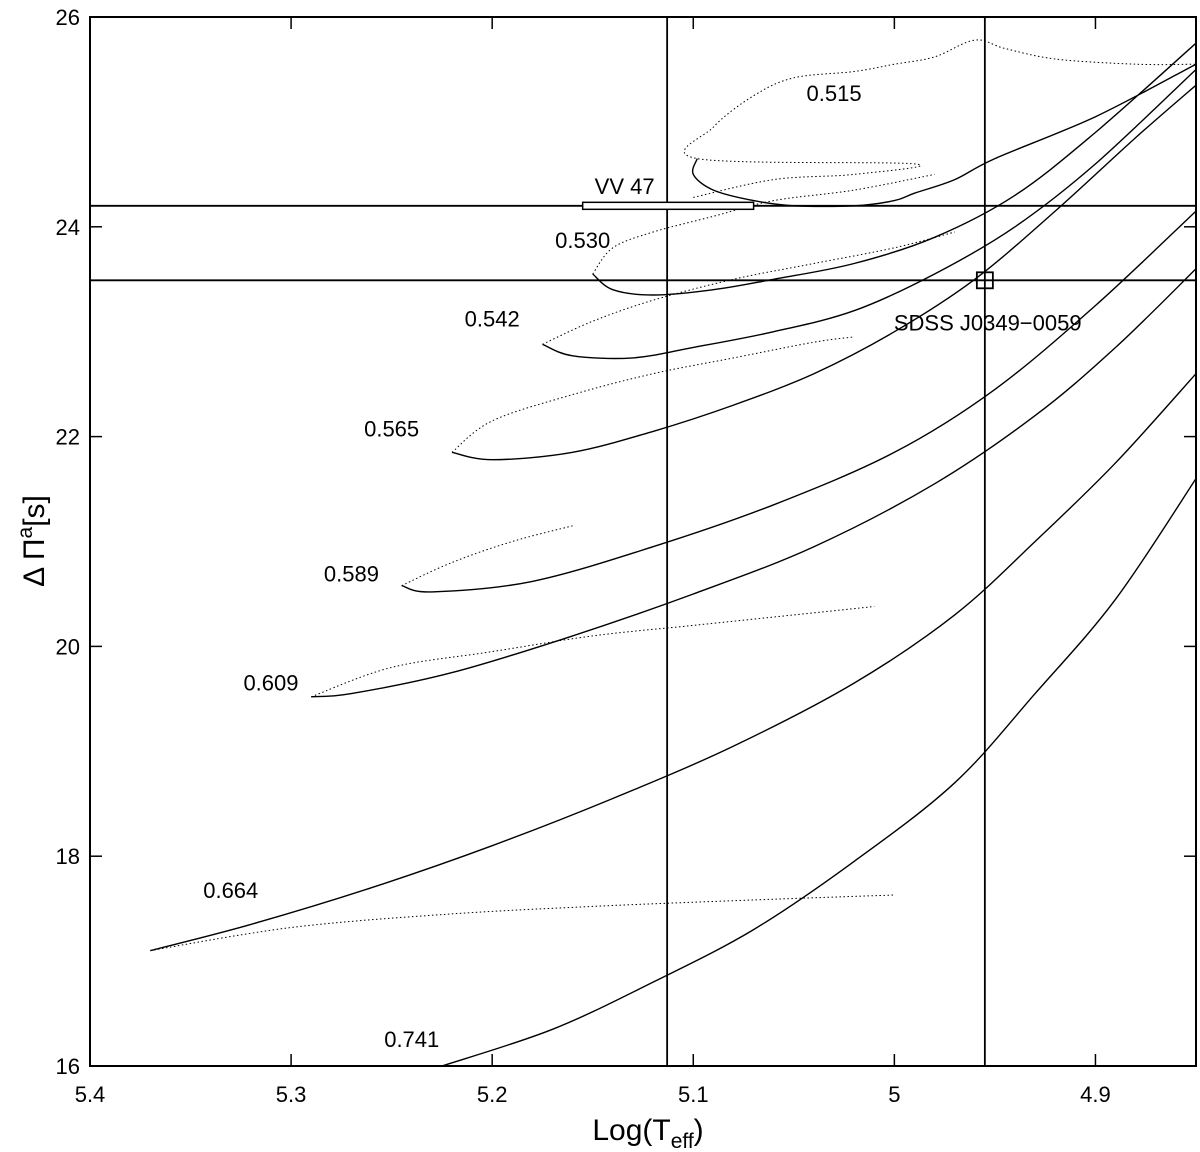 This screenshot has height=1152, width=1200. Describe the element at coordinates (492, 318) in the screenshot. I see `track-label-0.542: 0.542` at that location.